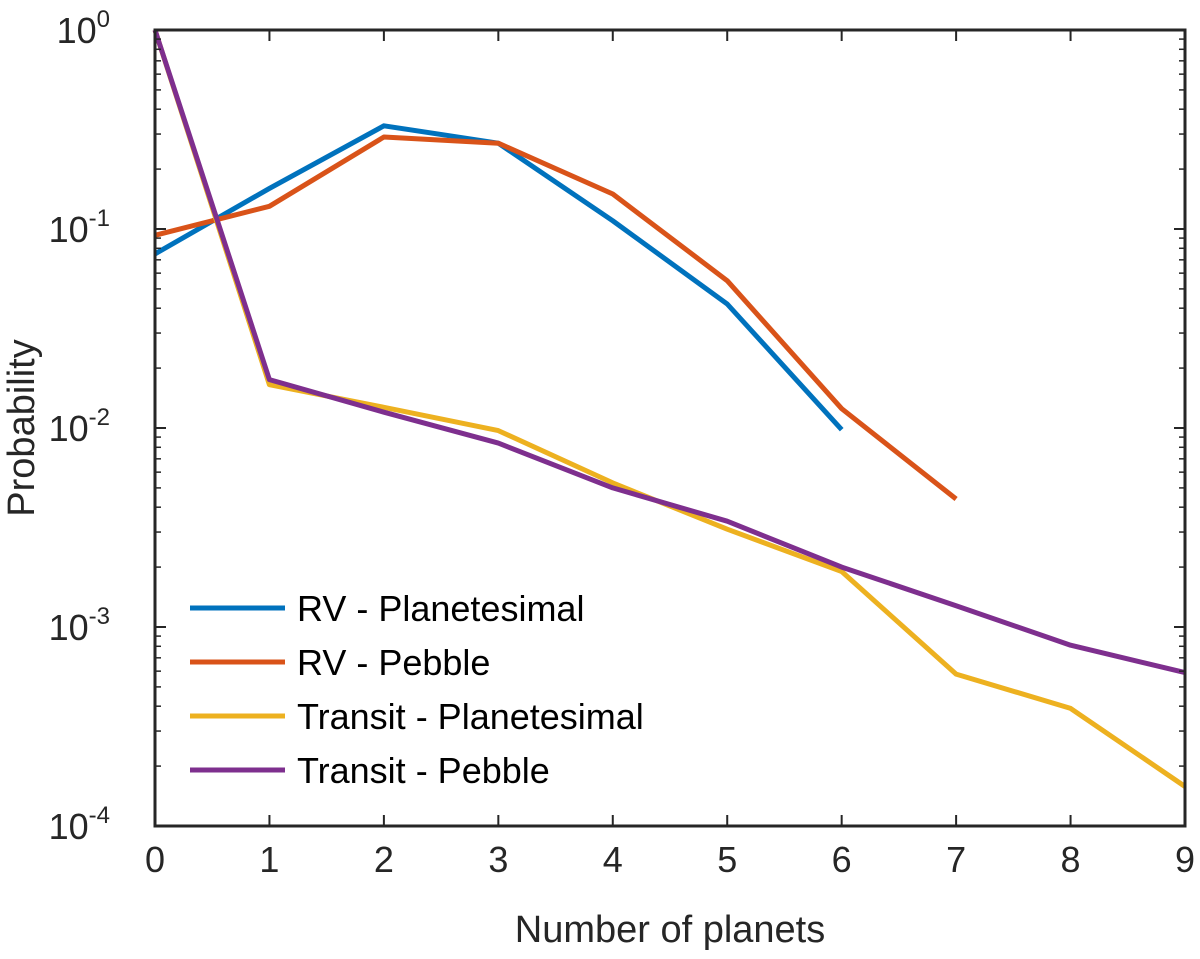 Image resolution: width=1200 pixels, height=959 pixels. Describe the element at coordinates (269, 859) in the screenshot. I see `x-tick-label: 1` at that location.